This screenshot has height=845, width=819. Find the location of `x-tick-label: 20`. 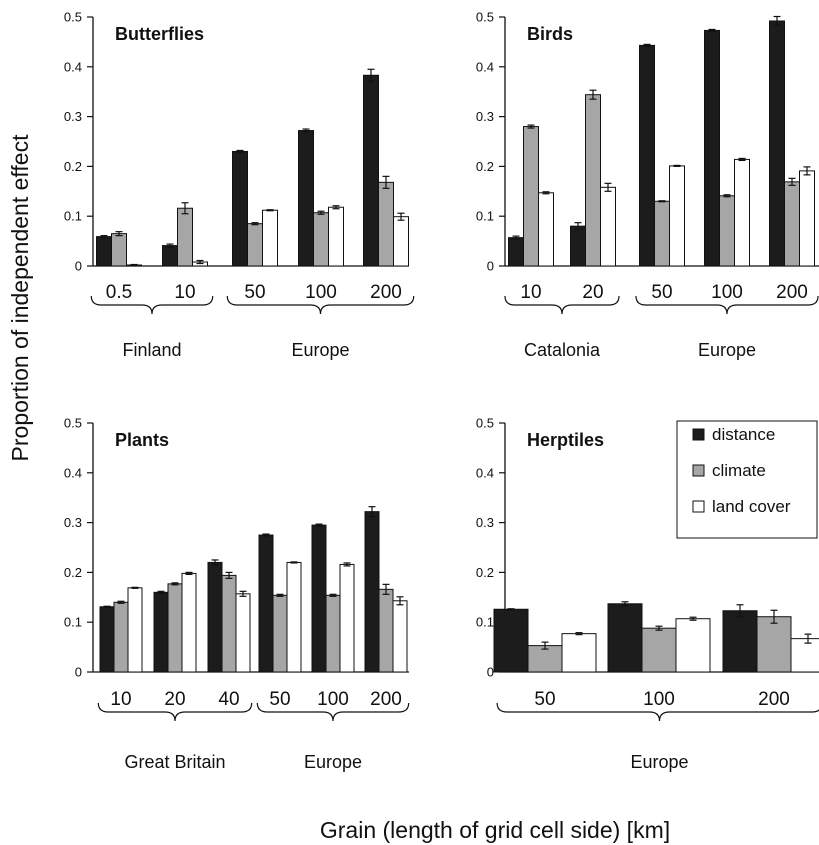

x-tick-label: 20 is located at coordinates (174, 699).